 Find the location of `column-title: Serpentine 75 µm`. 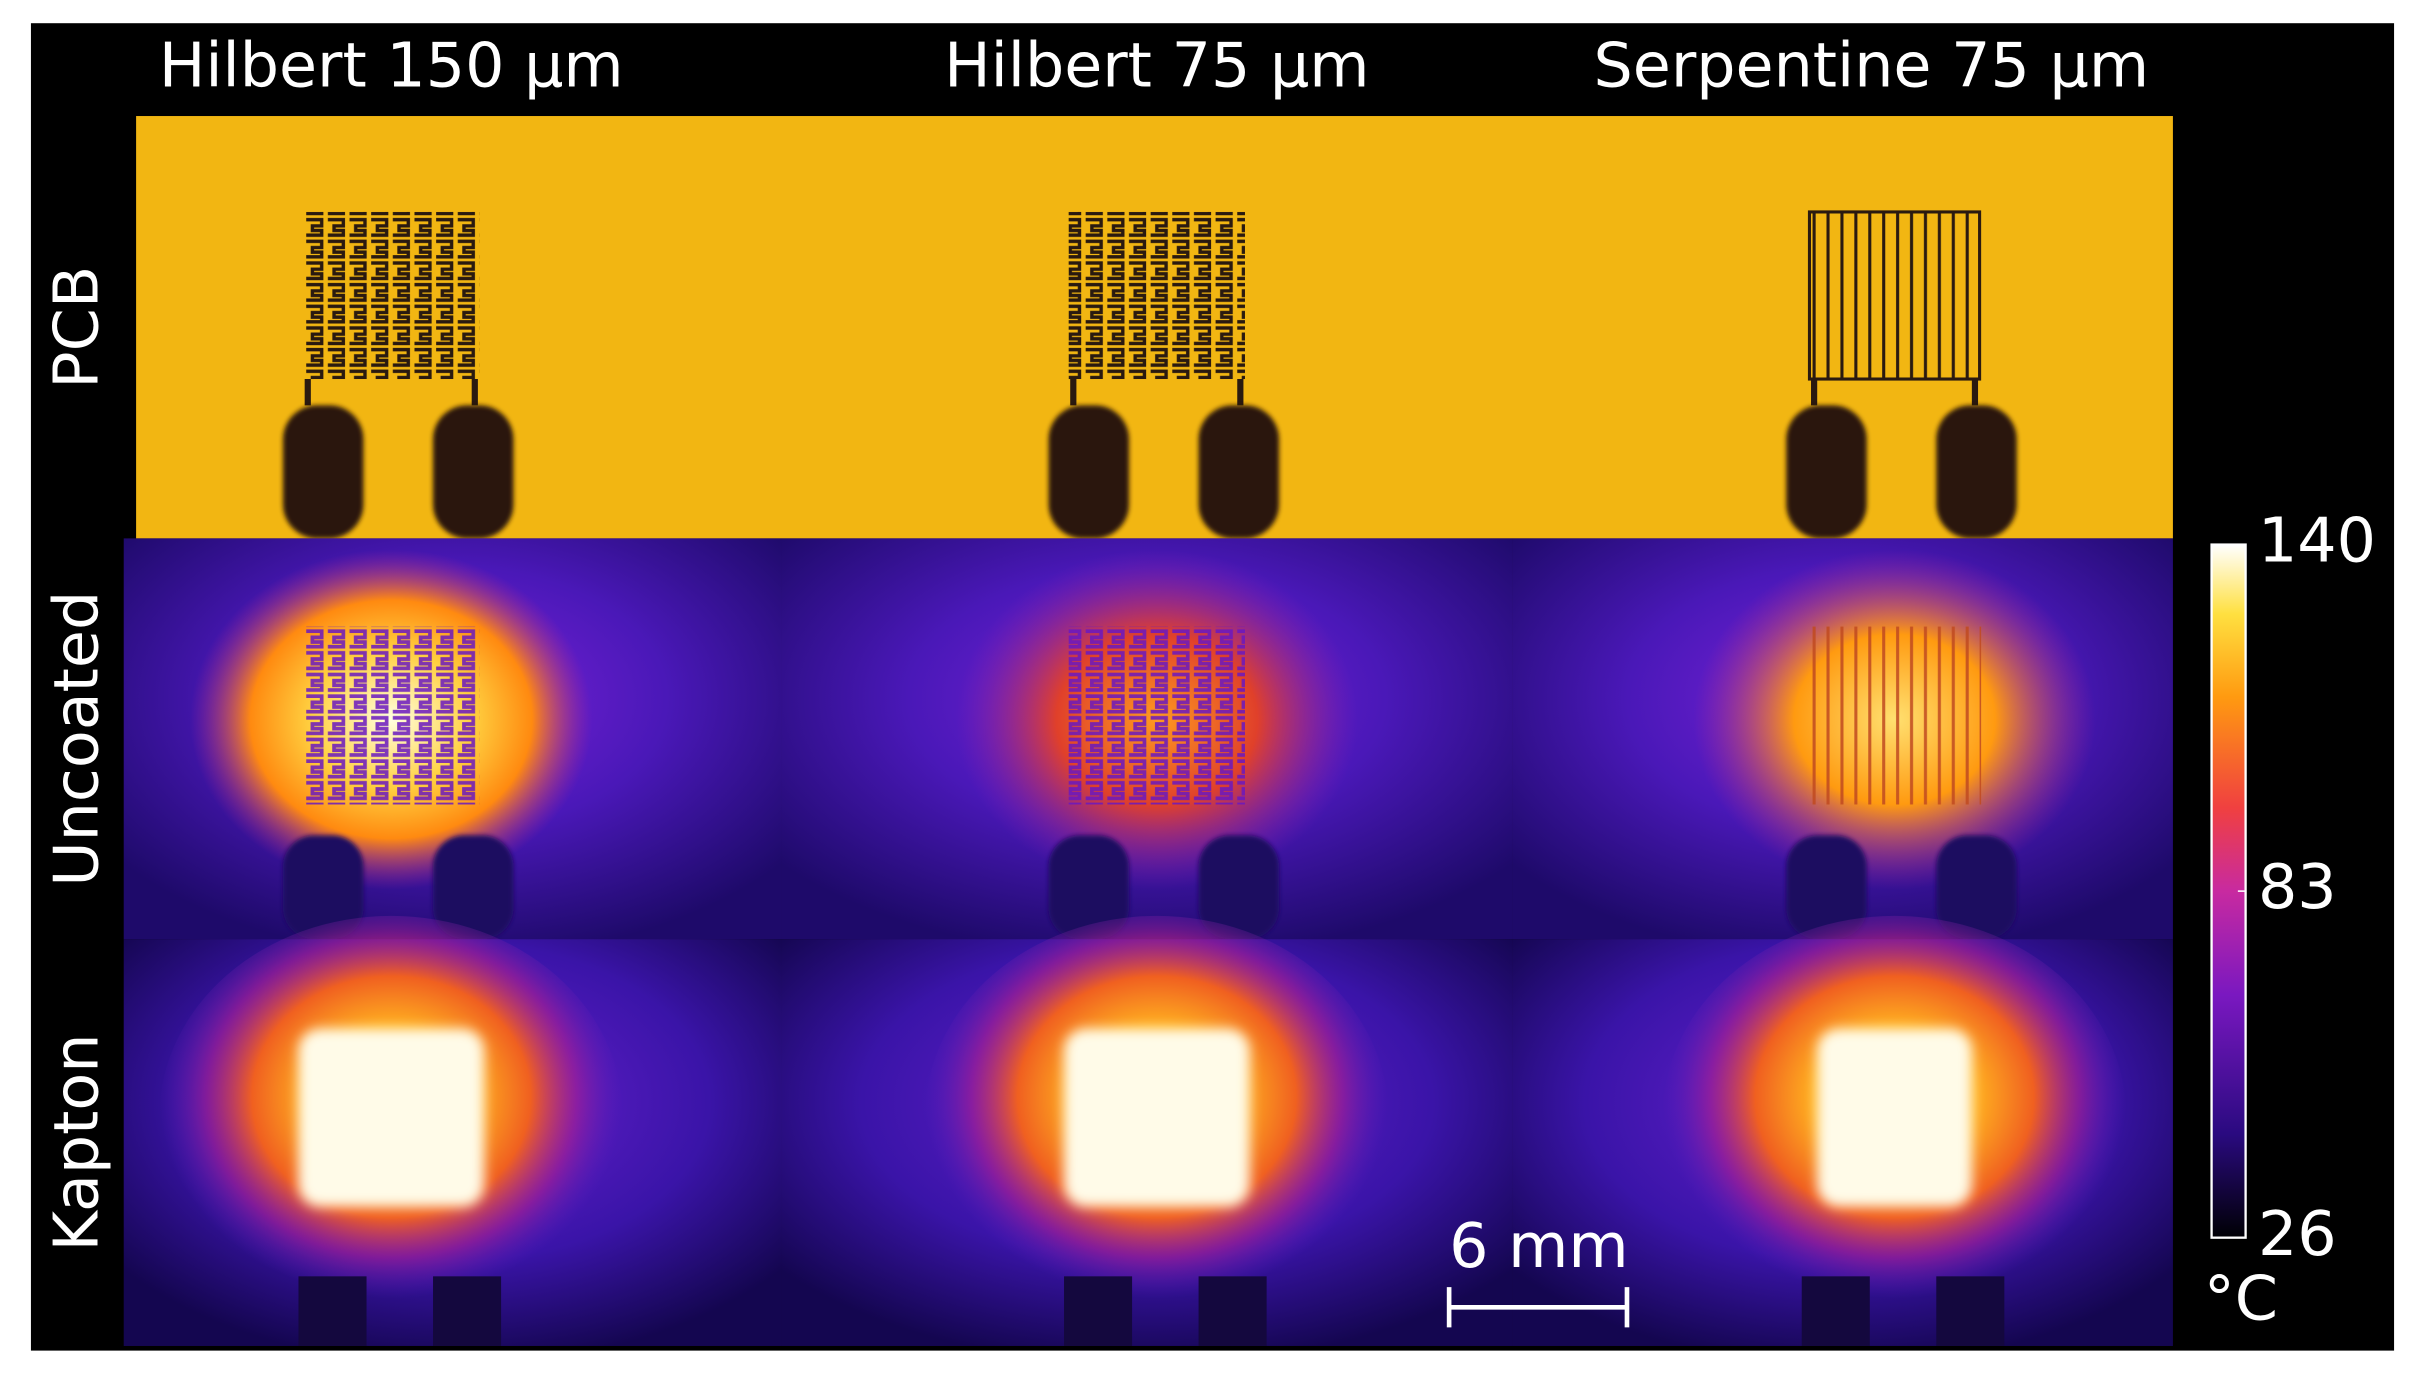

column-title: Serpentine 75 µm is located at coordinates (1872, 66).